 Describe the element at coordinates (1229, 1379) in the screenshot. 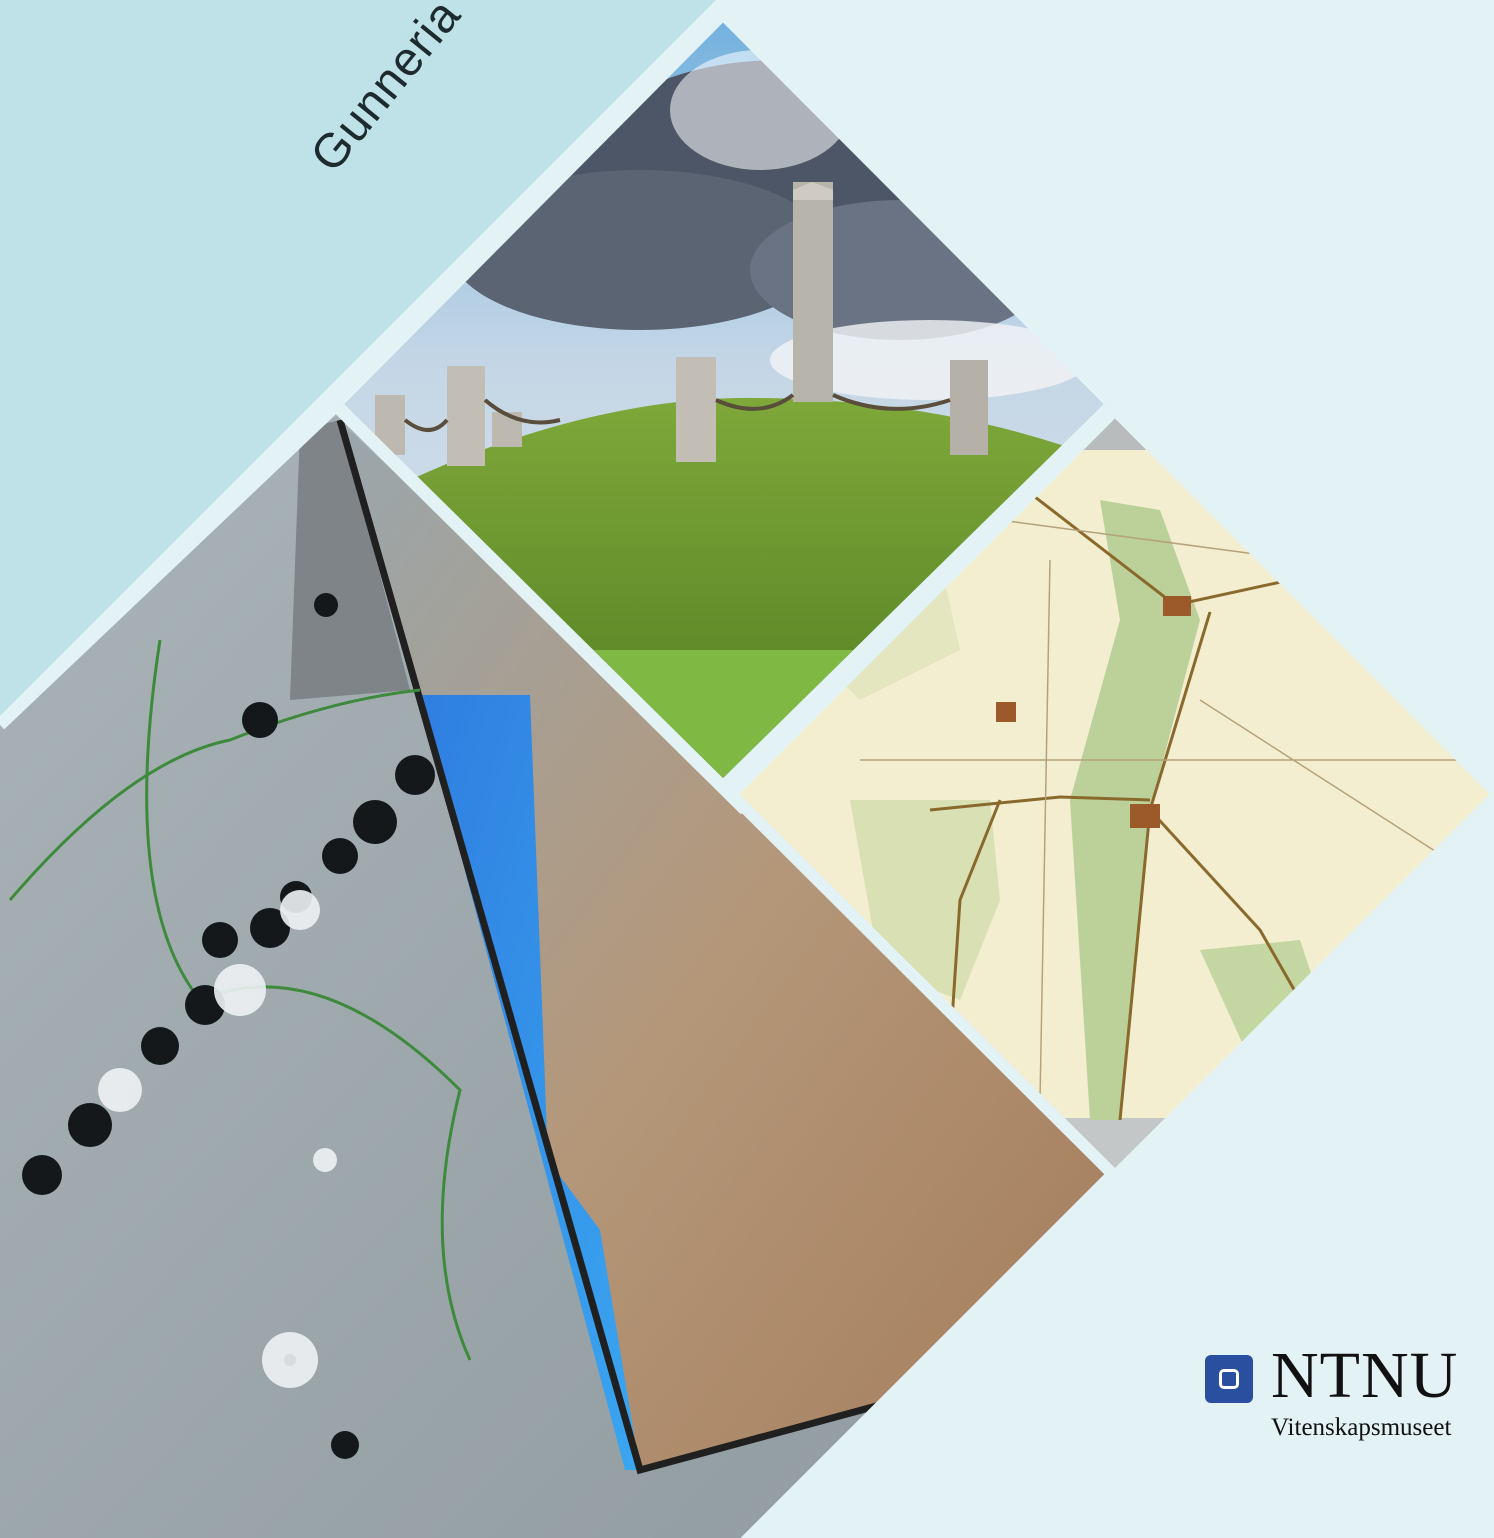

I see `ntnu-logo-icon` at that location.